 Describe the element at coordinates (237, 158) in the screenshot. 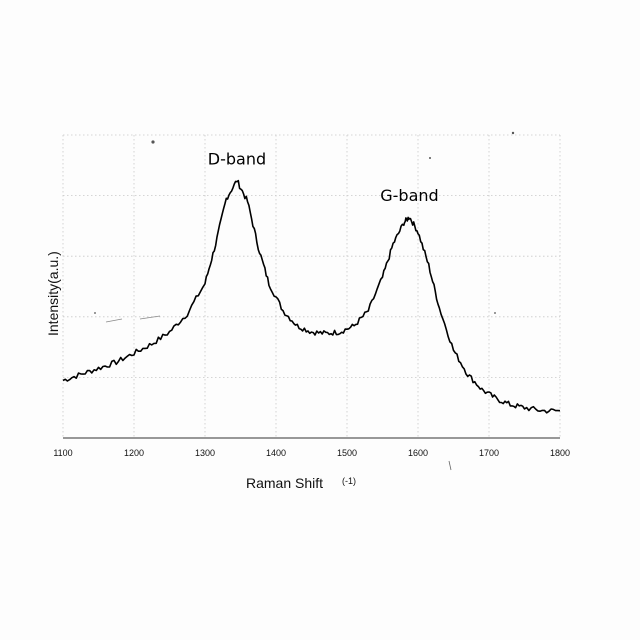

I see `d-band-label: D-band` at that location.